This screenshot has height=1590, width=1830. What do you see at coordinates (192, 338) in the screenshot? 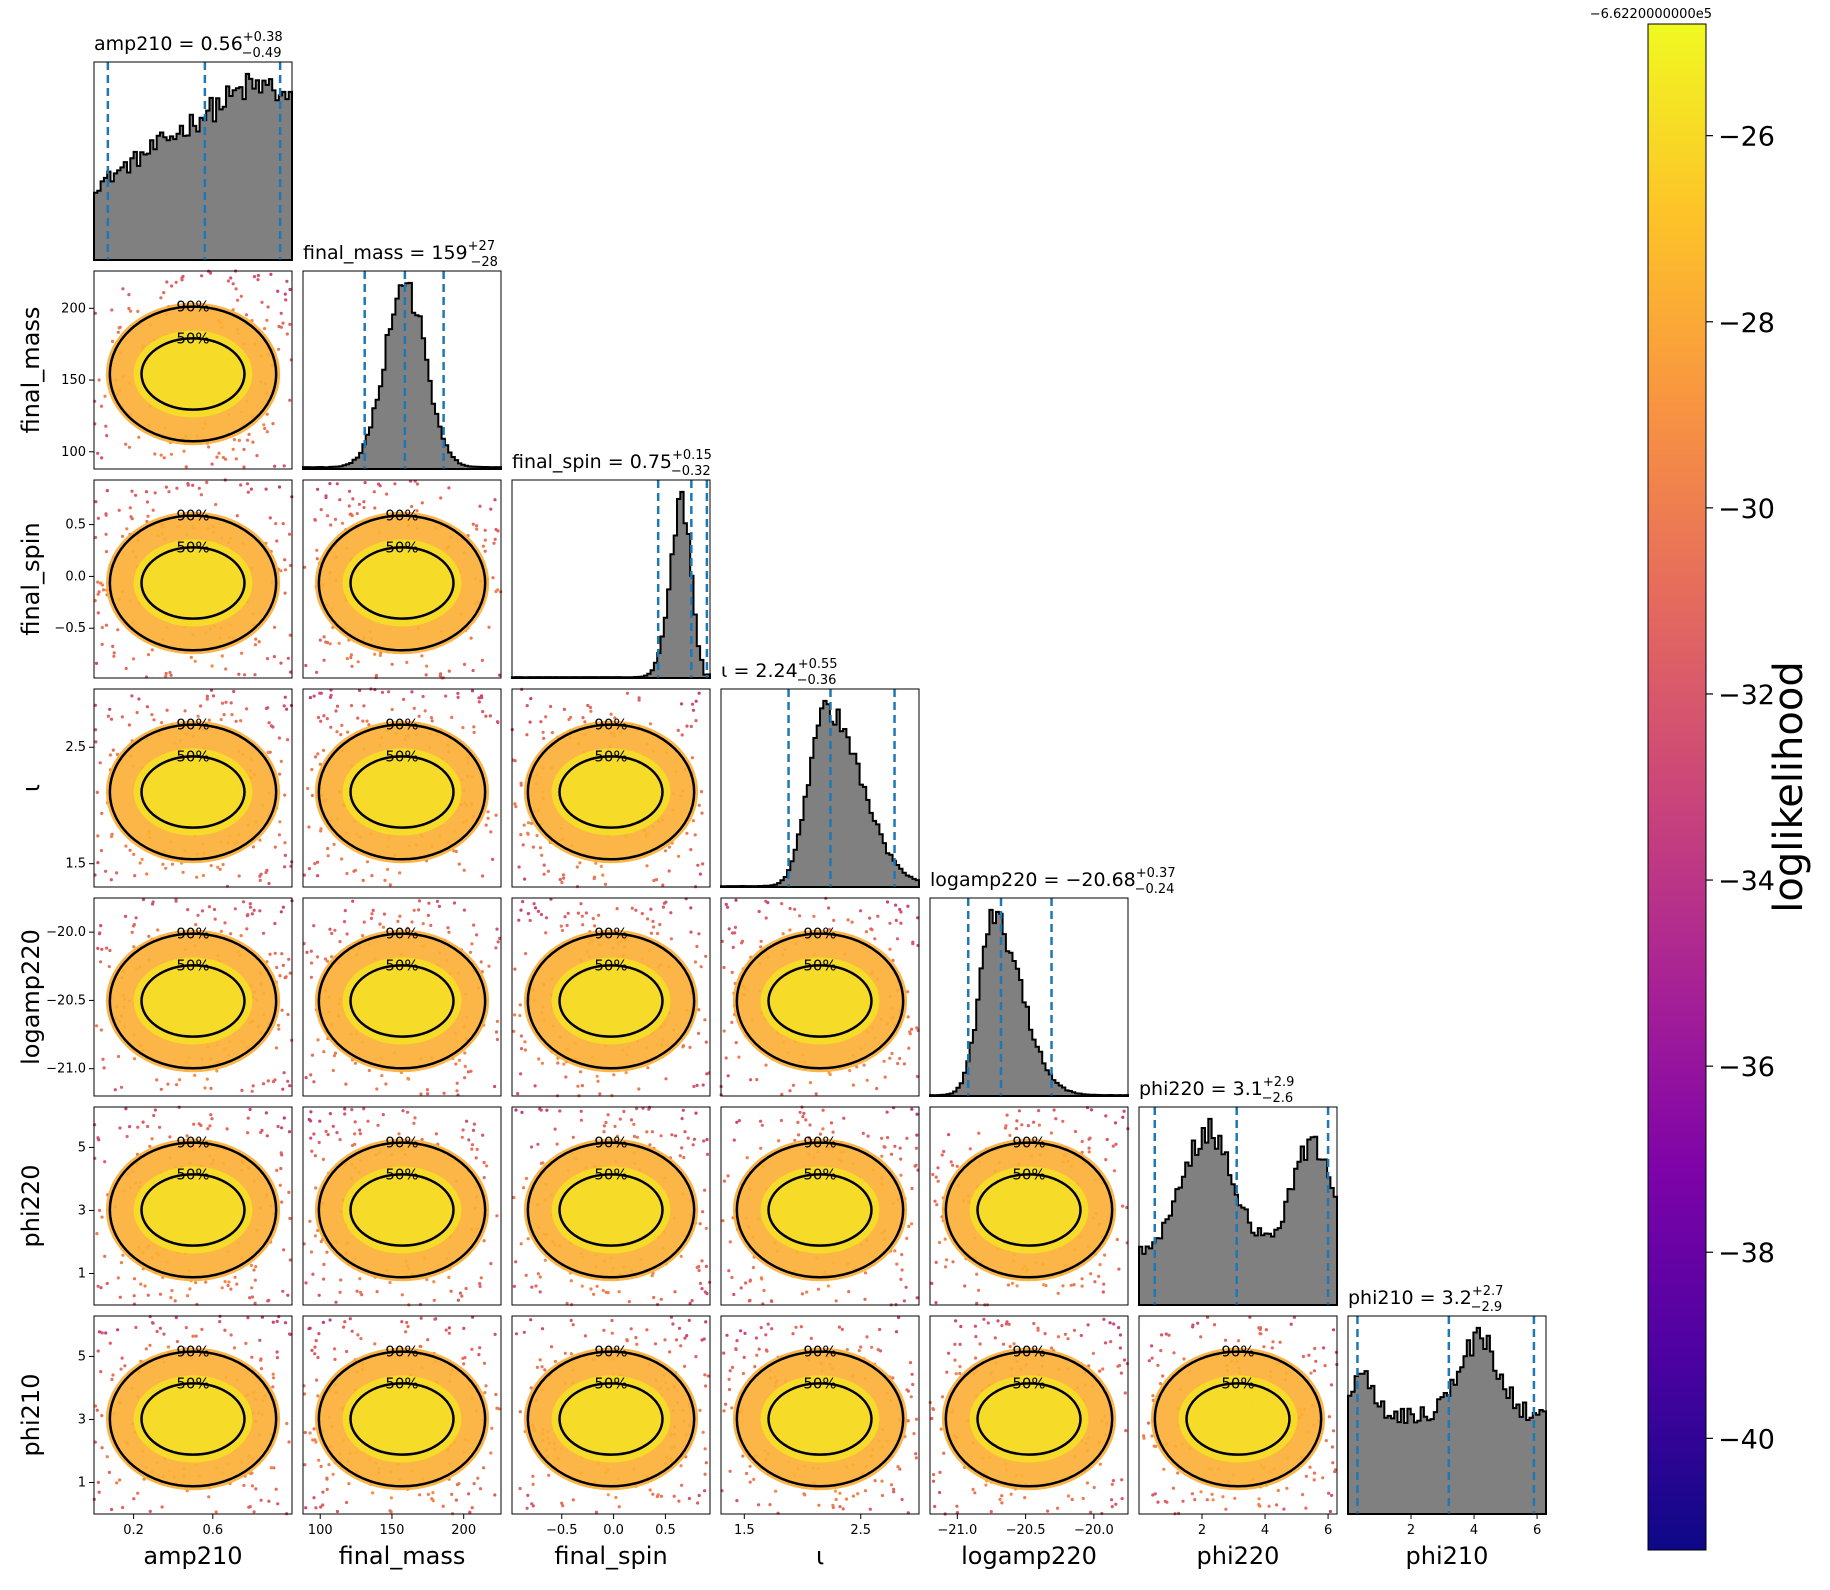
I see `contour-label-50: 50%` at bounding box center [192, 338].